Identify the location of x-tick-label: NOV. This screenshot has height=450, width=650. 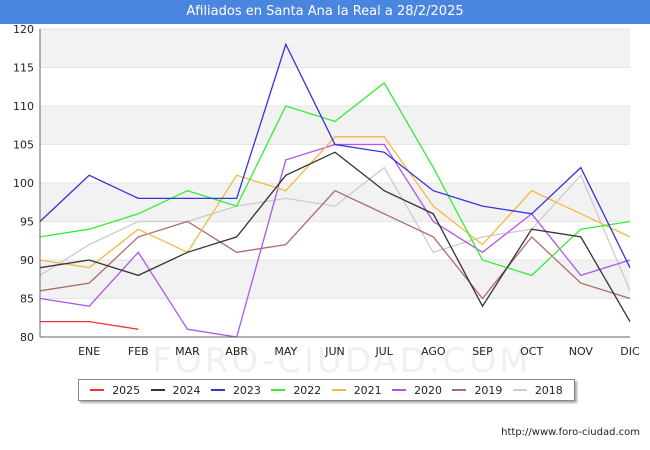
(581, 351).